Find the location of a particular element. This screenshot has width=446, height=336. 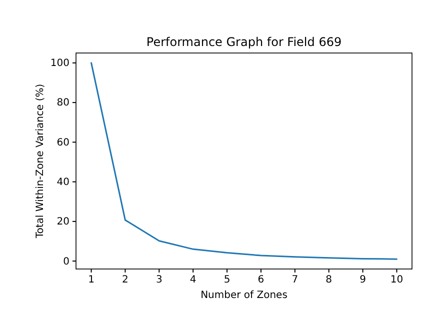

x-tick-label: 1 is located at coordinates (91, 280).